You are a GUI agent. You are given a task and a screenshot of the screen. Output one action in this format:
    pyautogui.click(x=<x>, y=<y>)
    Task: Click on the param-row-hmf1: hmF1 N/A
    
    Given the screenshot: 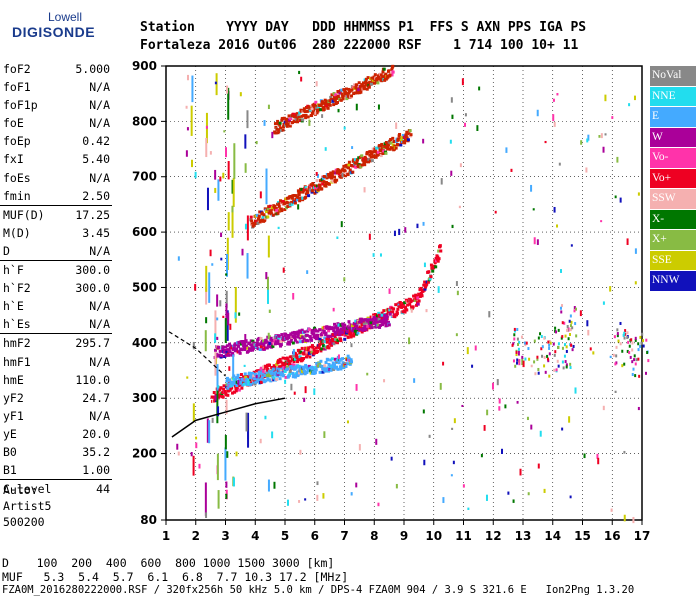 What is the action you would take?
    pyautogui.click(x=56, y=362)
    